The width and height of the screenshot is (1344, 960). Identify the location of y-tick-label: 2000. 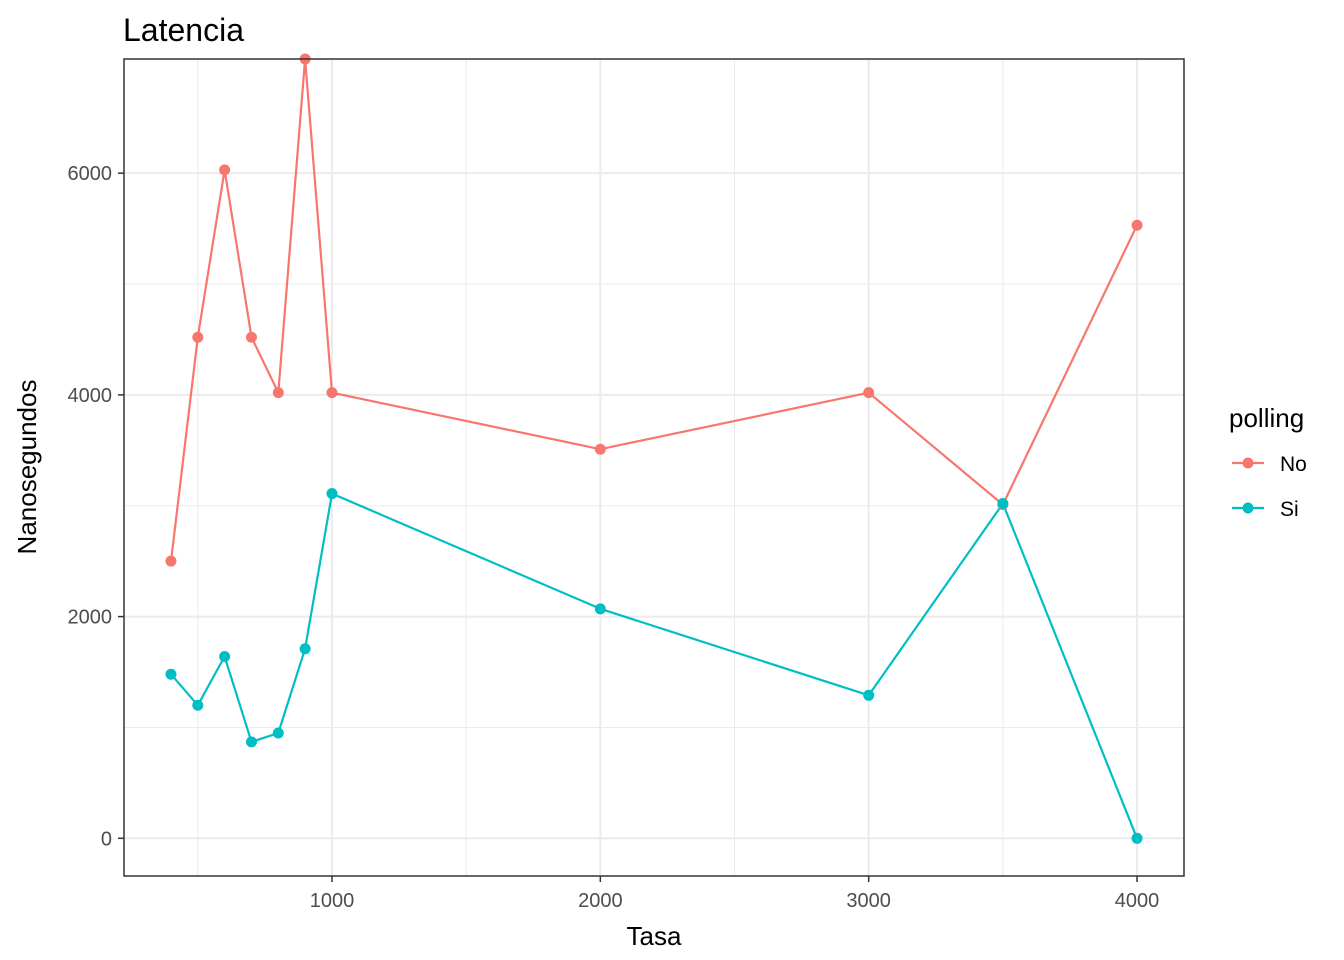
(90, 618).